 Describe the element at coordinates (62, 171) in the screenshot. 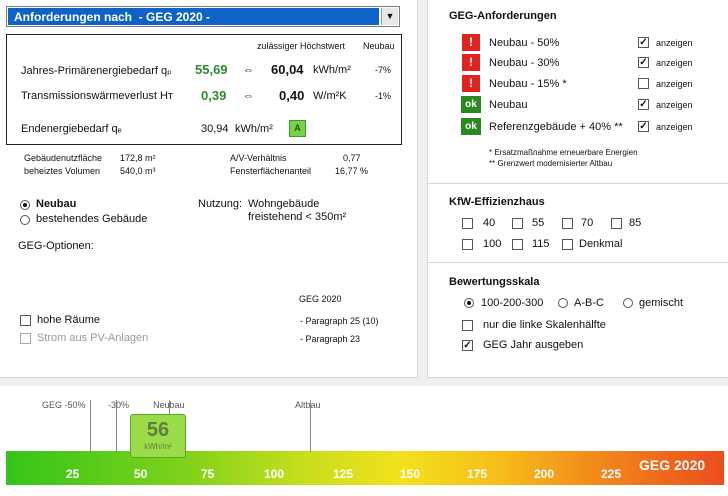

I see `volume-label: beheiztes Volumen` at that location.